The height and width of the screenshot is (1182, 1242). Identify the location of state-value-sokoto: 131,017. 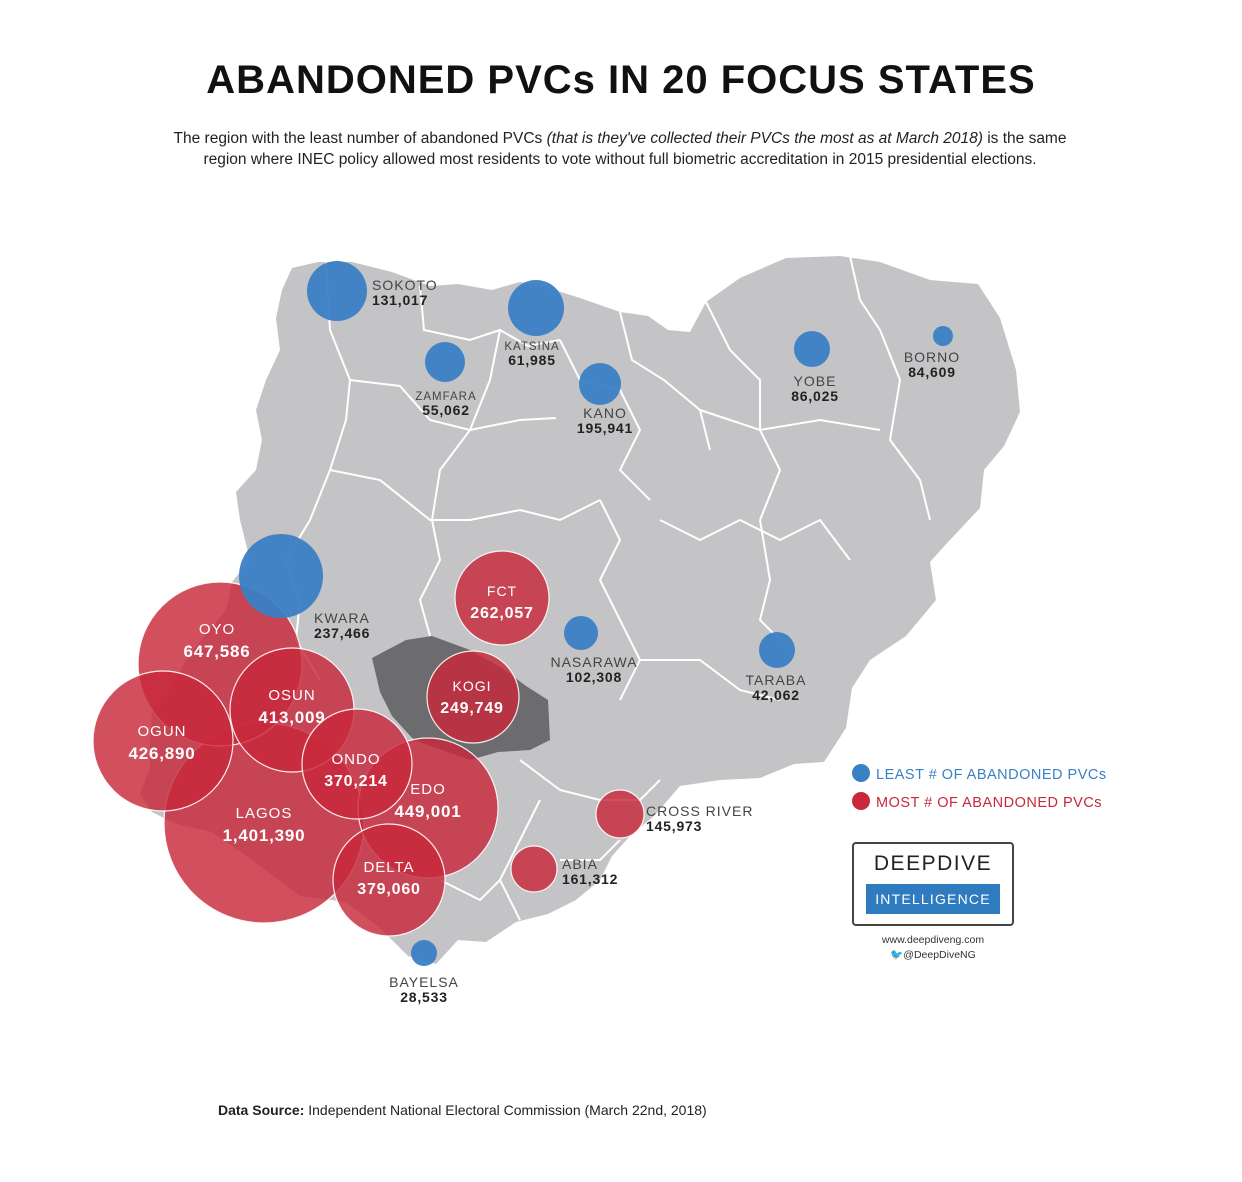
(400, 300).